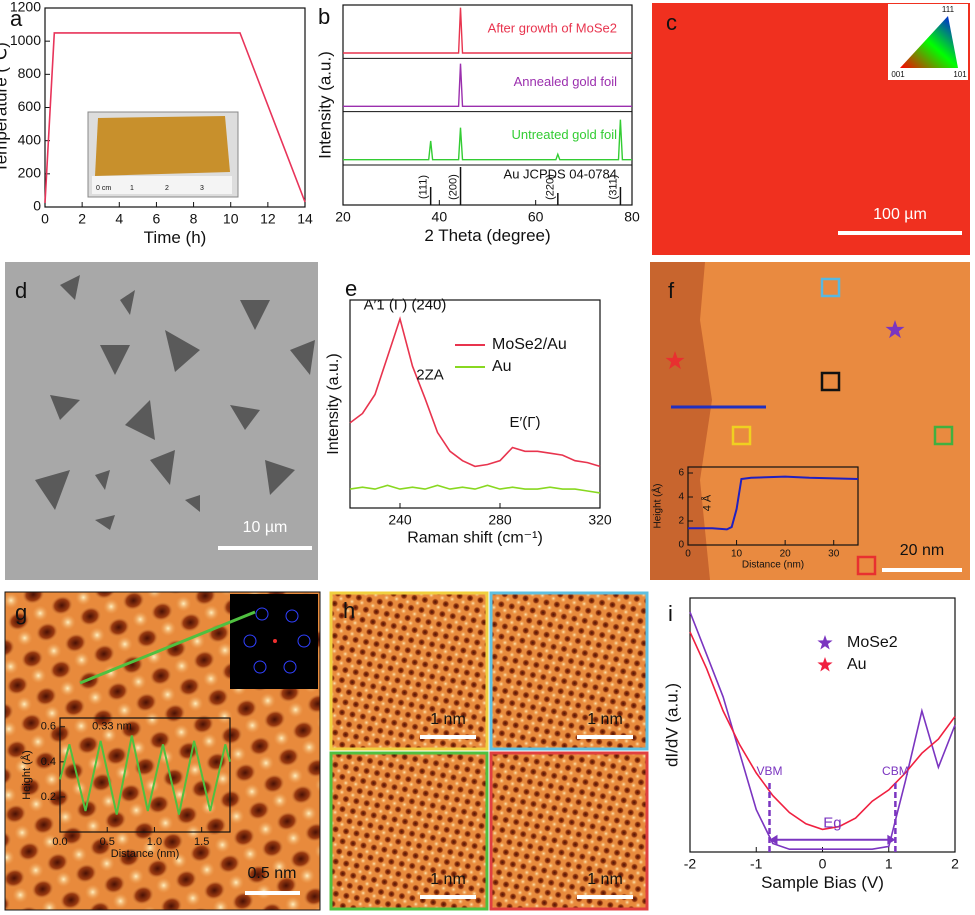  Describe the element at coordinates (25, 40) in the screenshot. I see `y-tick-label: 1000` at that location.